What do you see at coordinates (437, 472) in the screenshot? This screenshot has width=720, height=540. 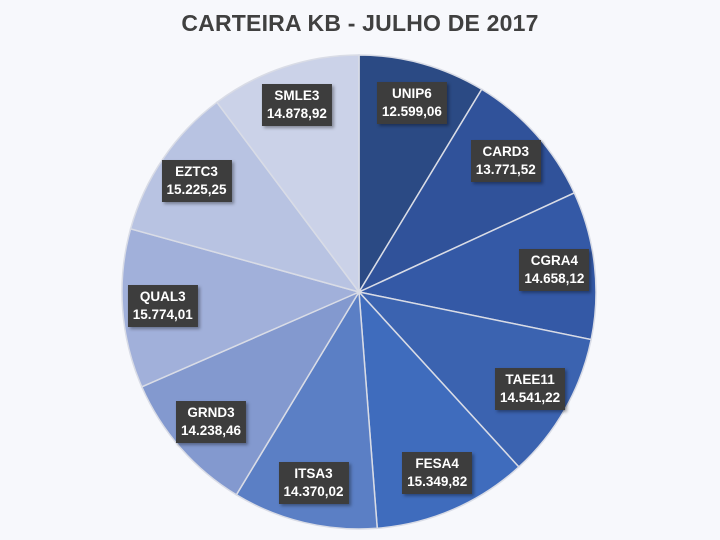 I see `data-label-fesa4: FESA4 15.349,82` at bounding box center [437, 472].